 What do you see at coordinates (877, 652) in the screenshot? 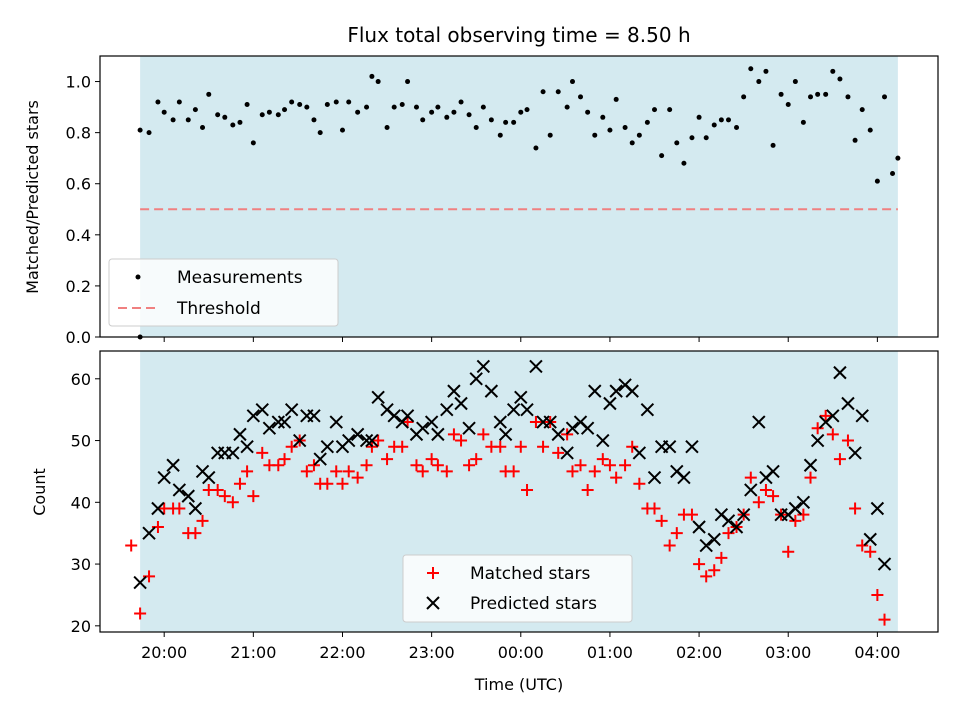
I see `xtick-label: 04:00` at bounding box center [877, 652].